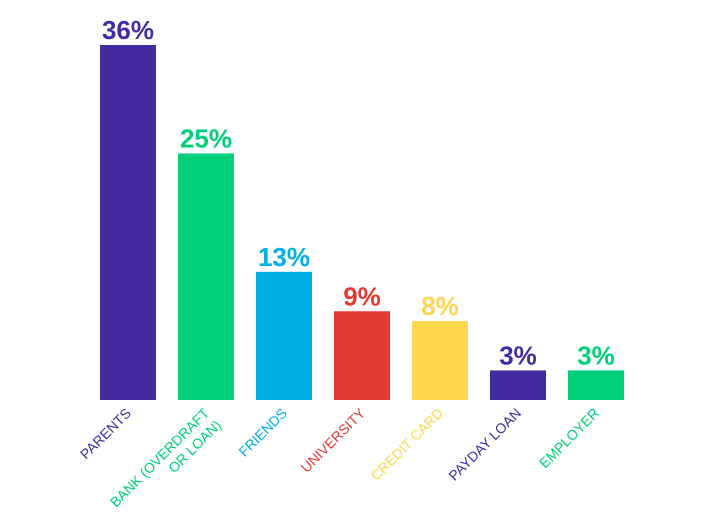  What do you see at coordinates (105, 433) in the screenshot?
I see `x-tick-label: PARENTS` at bounding box center [105, 433].